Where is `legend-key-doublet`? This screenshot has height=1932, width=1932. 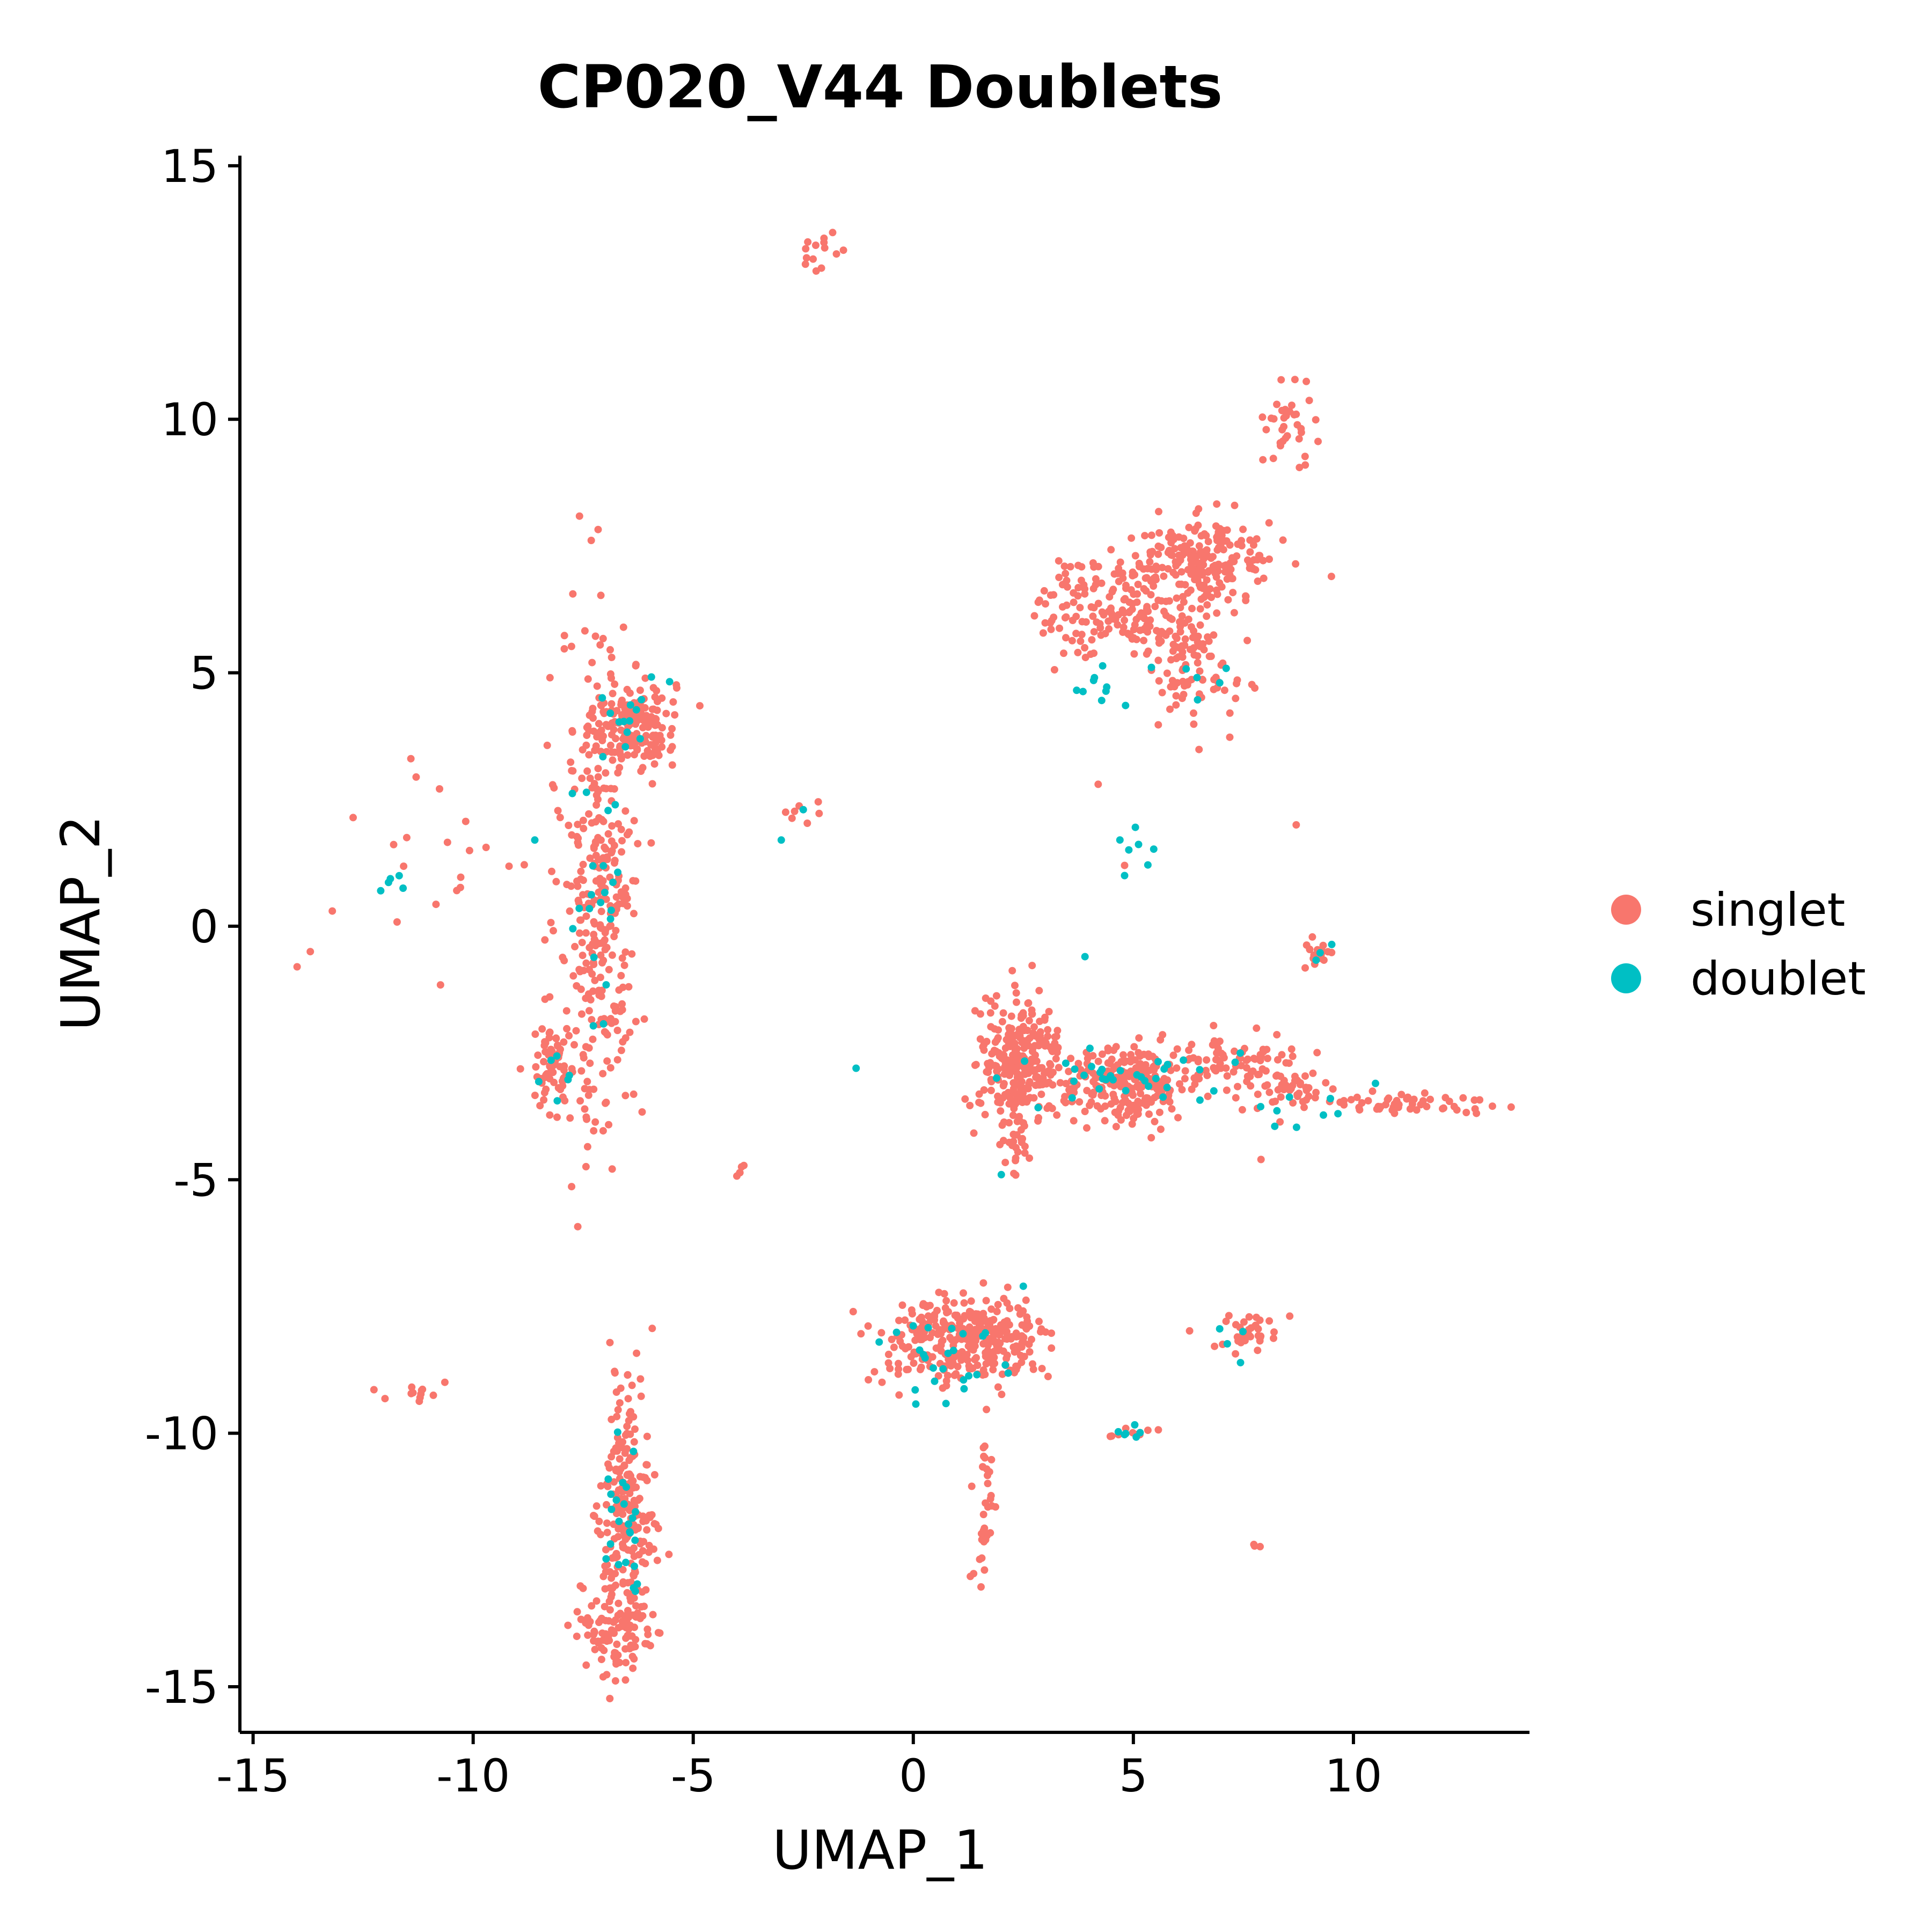
legend-key-doublet is located at coordinates (1626, 978).